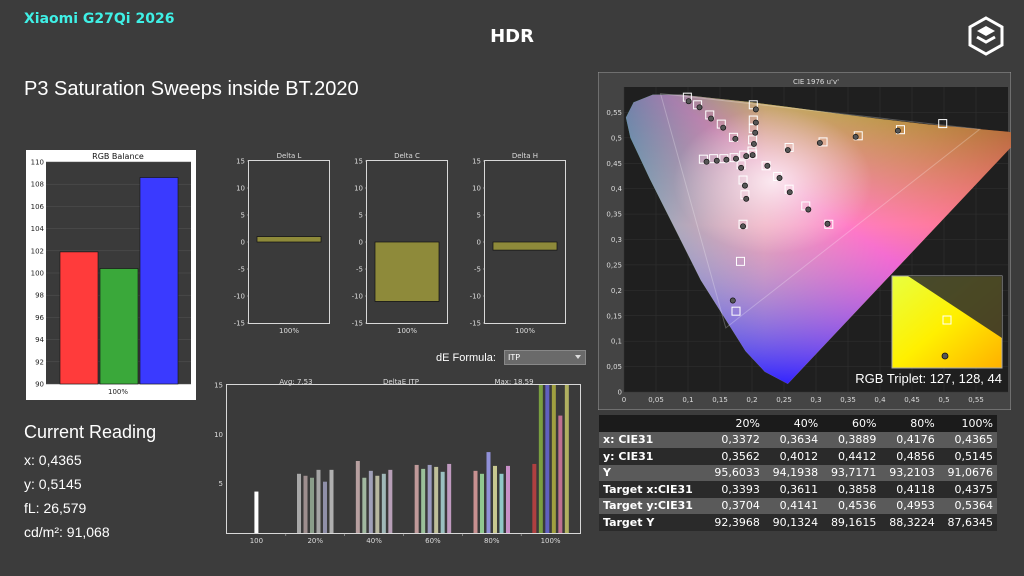 Image resolution: width=1024 pixels, height=576 pixels. I want to click on y-tick-label: 90, so click(39, 385).